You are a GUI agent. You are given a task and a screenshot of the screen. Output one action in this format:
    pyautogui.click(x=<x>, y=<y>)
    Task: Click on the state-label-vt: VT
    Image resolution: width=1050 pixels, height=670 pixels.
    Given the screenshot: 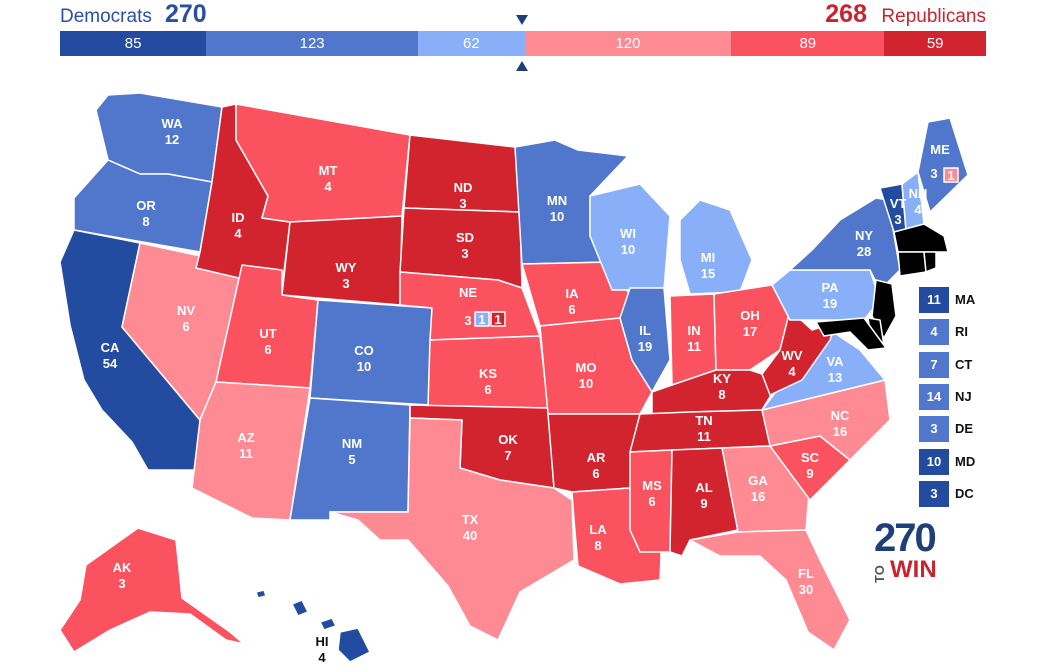 What is the action you would take?
    pyautogui.click(x=898, y=203)
    